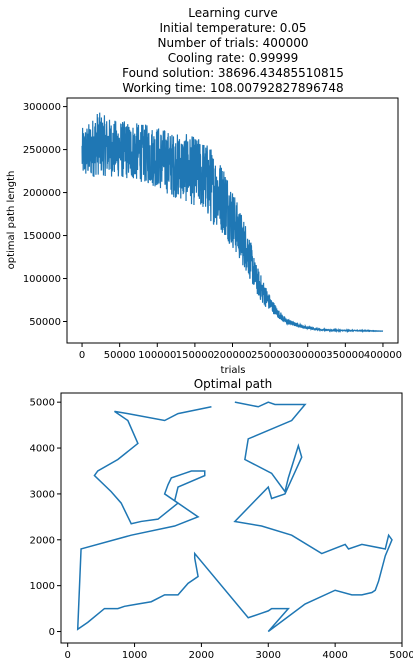 This screenshot has width=413, height=665. I want to click on optimal-path-title: Optimal path, so click(233, 384).